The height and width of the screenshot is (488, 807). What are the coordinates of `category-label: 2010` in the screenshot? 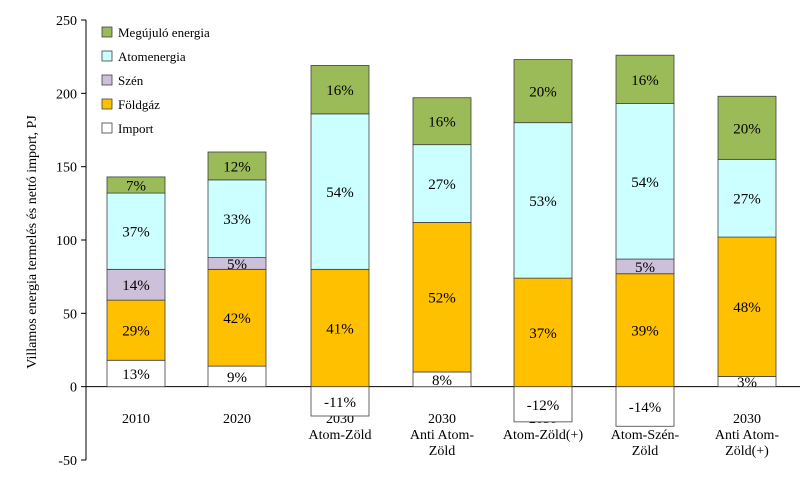 It's located at (136, 419).